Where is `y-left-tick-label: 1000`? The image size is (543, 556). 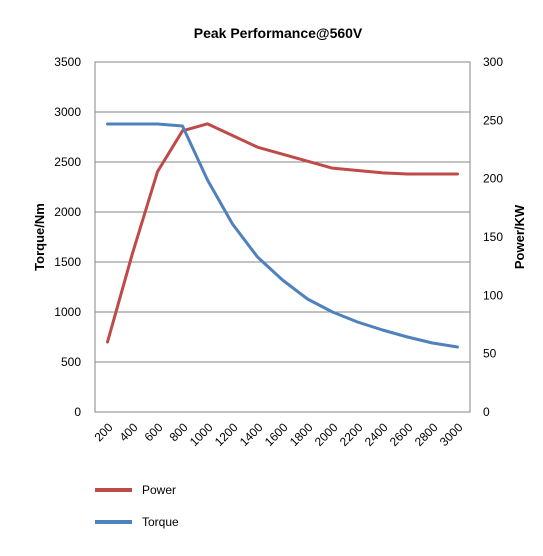
y-left-tick-label: 1000 is located at coordinates (67, 312).